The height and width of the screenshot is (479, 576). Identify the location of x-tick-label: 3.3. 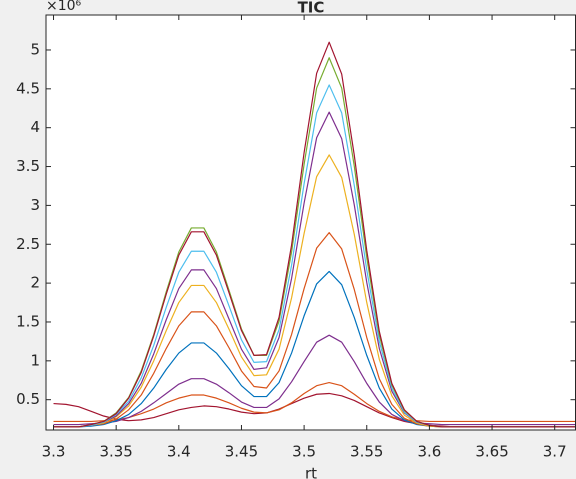
(54, 452).